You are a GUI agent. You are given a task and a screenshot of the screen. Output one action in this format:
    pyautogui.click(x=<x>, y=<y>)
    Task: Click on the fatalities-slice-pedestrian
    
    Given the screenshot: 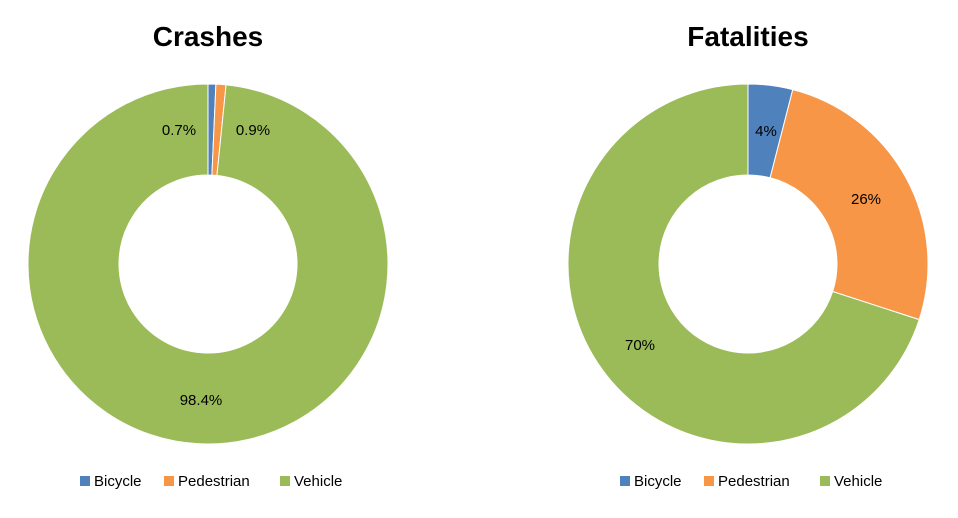 What is the action you would take?
    pyautogui.click(x=849, y=205)
    